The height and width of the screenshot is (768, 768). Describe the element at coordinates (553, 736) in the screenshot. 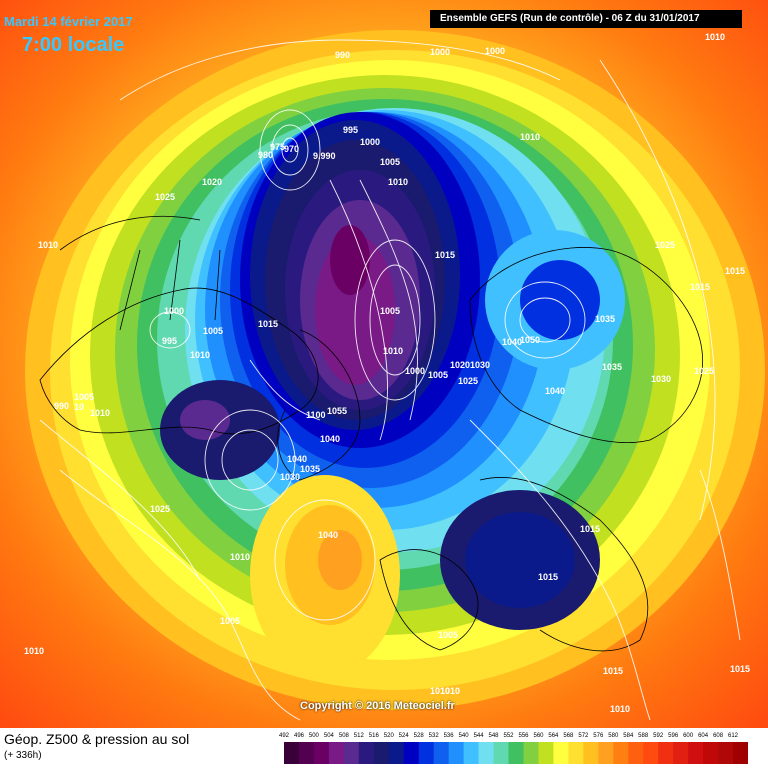

I see `color-scale-label: 564` at that location.